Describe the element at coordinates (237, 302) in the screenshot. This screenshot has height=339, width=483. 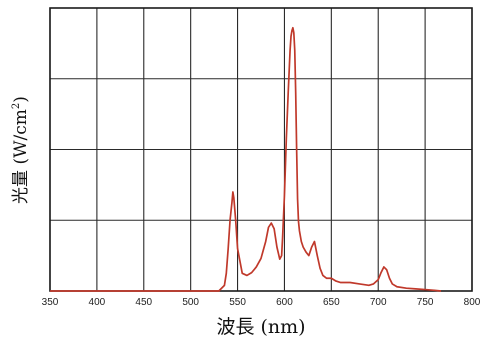
I see `x-tick-label: 550` at that location.